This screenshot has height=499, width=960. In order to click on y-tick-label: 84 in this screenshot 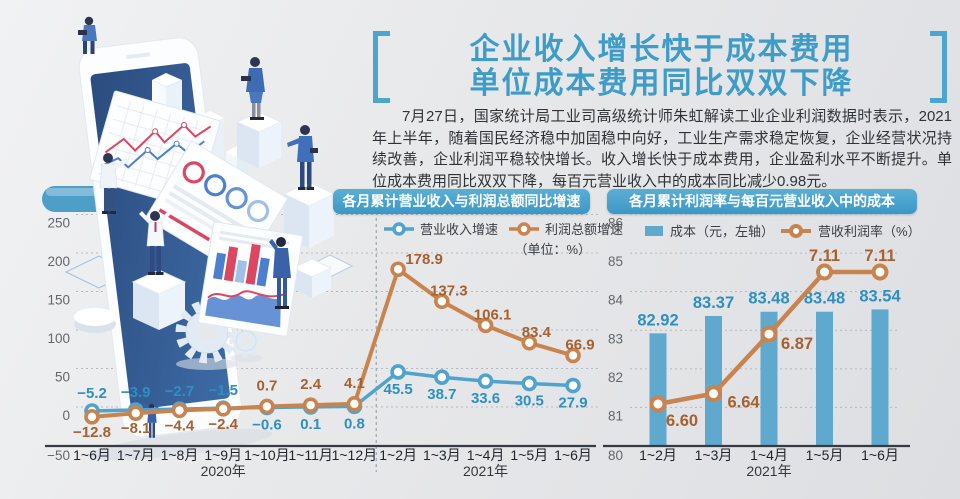, I will do `click(616, 300)`.